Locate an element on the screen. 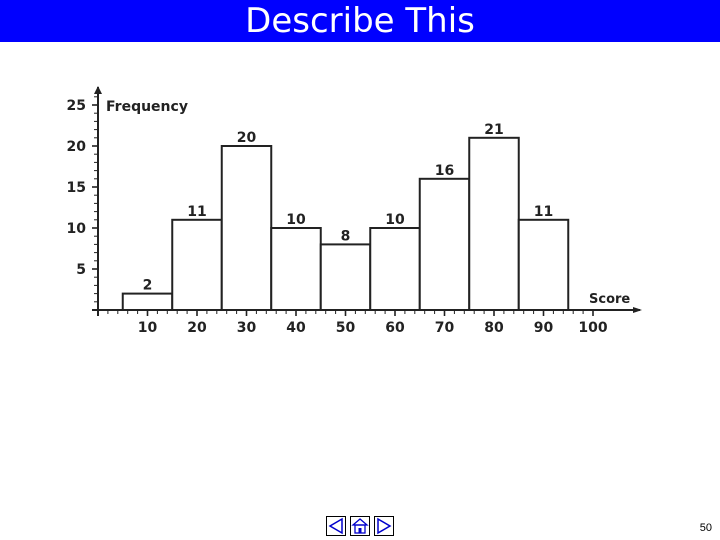 The image size is (720, 540). x-tick-label: 40 is located at coordinates (296, 328).